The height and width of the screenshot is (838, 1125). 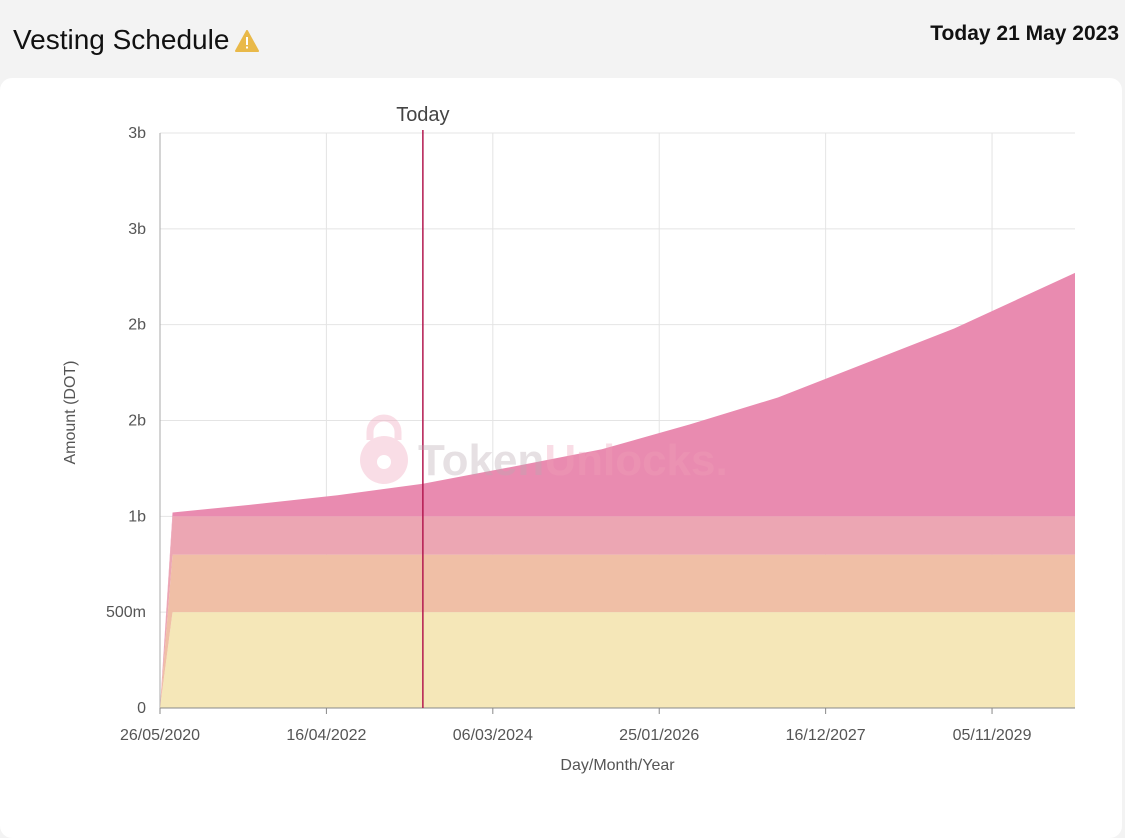 What do you see at coordinates (992, 735) in the screenshot?
I see `x-tick-label: 05/11/2029` at bounding box center [992, 735].